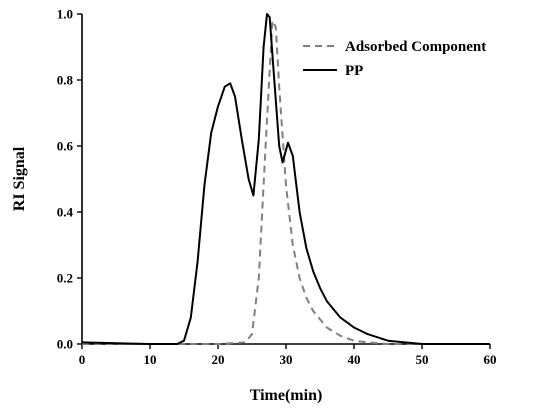 The height and width of the screenshot is (417, 550). Describe the element at coordinates (286, 395) in the screenshot. I see `x-axis-title: Time(min)` at that location.